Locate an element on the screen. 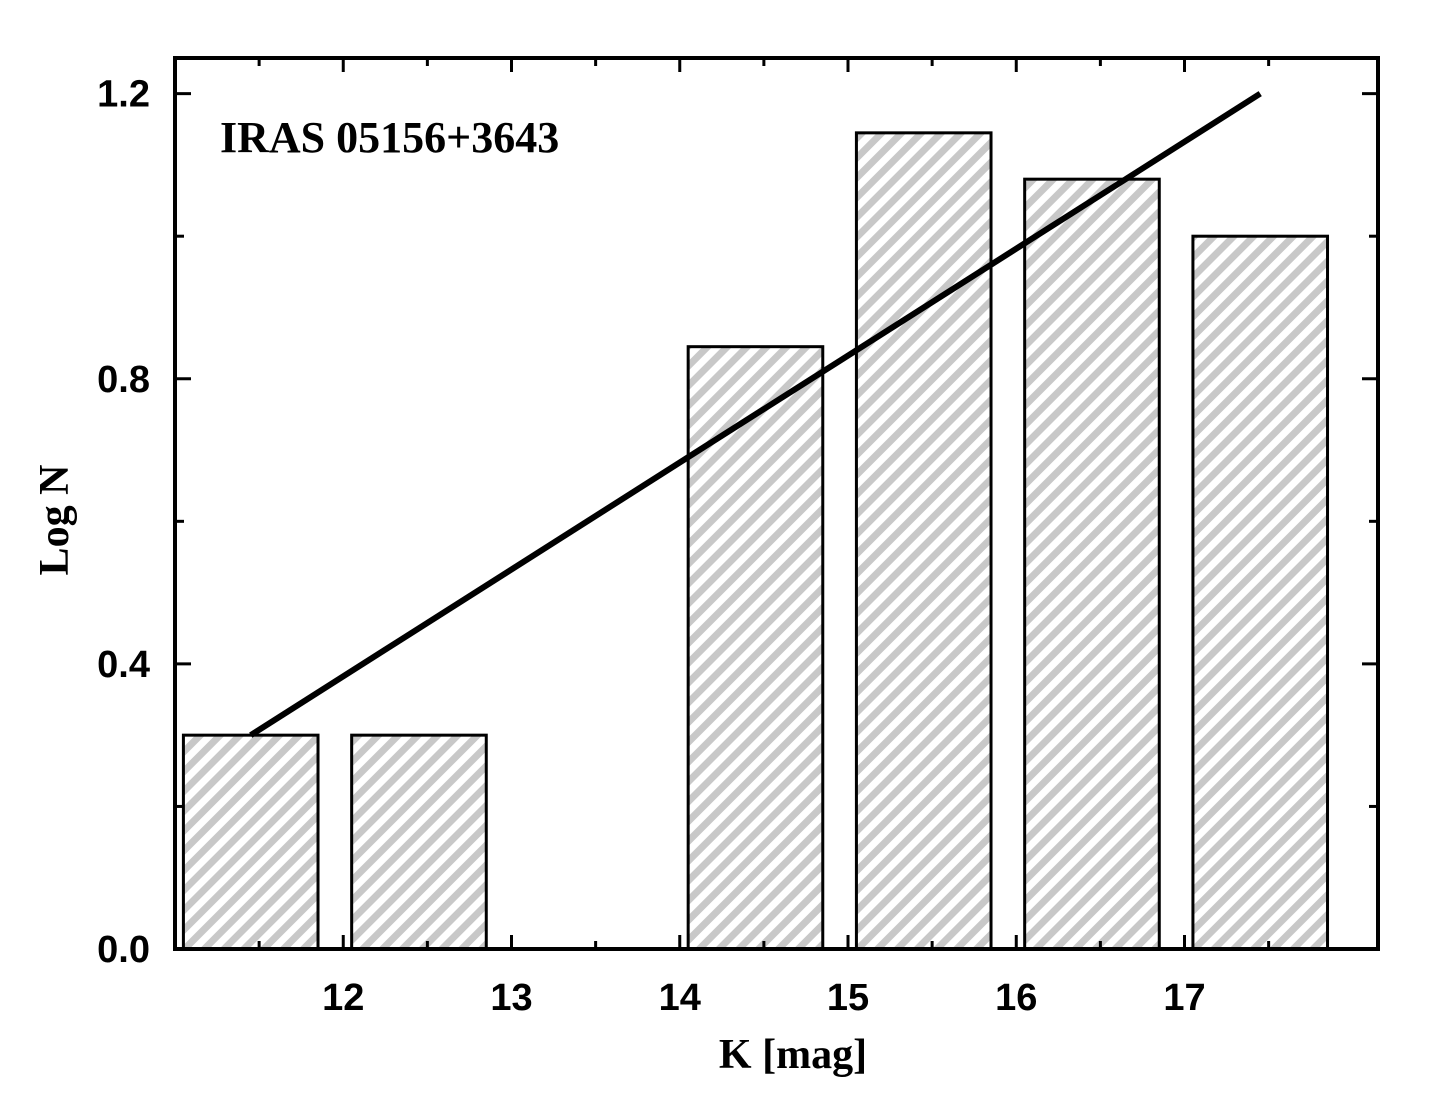 Image resolution: width=1437 pixels, height=1113 pixels. x-axis-title: K [mag] is located at coordinates (793, 1055).